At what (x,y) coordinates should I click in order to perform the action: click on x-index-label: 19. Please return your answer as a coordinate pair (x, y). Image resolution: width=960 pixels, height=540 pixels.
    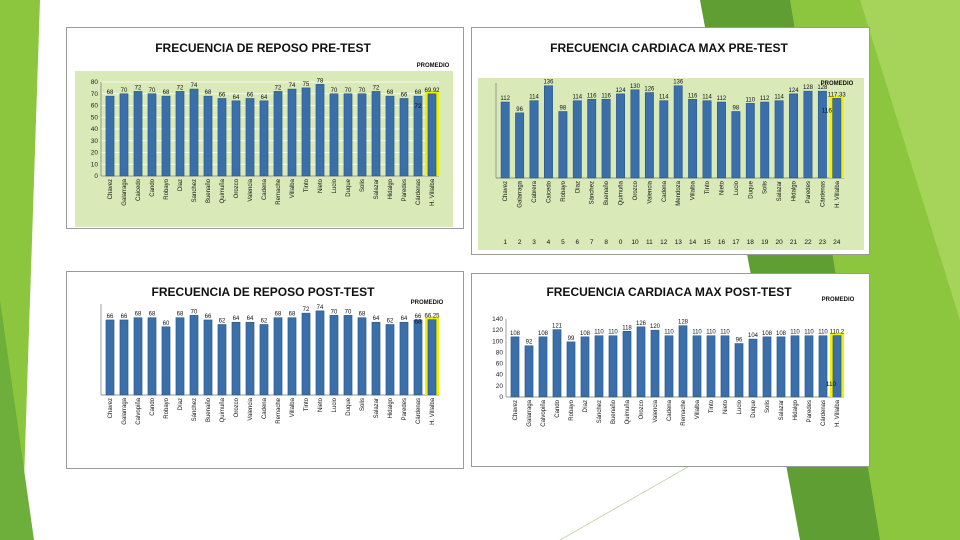
    Looking at the image, I should click on (765, 242).